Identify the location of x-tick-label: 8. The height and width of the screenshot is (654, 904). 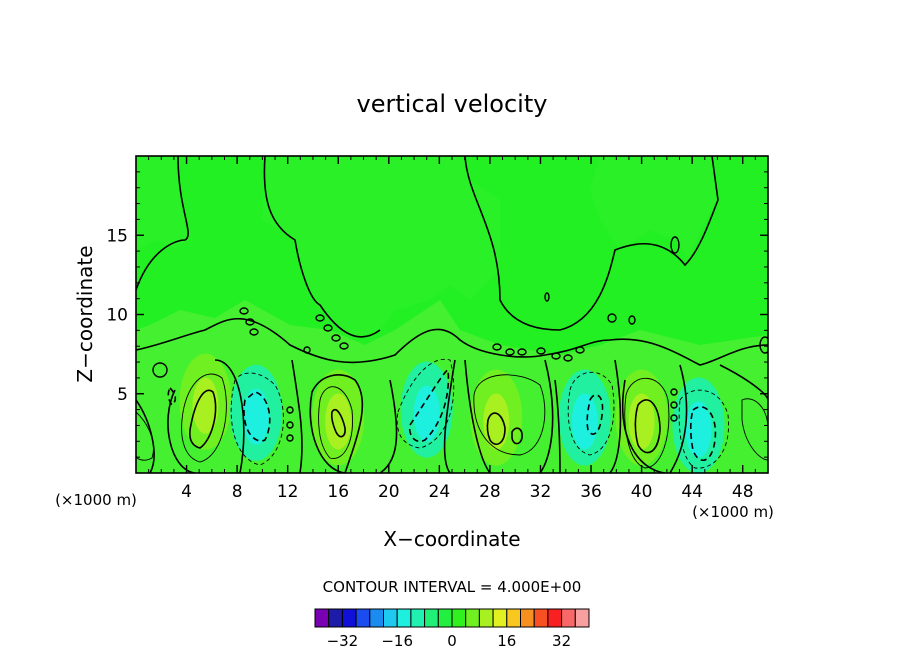
(237, 492).